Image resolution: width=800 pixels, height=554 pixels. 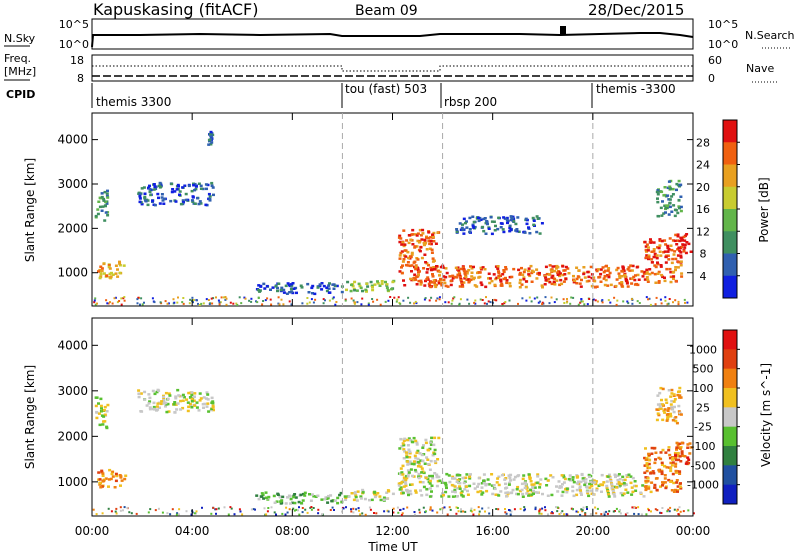 What do you see at coordinates (723, 44) in the screenshot?
I see `nsearch-tick-bottom: 10^0` at bounding box center [723, 44].